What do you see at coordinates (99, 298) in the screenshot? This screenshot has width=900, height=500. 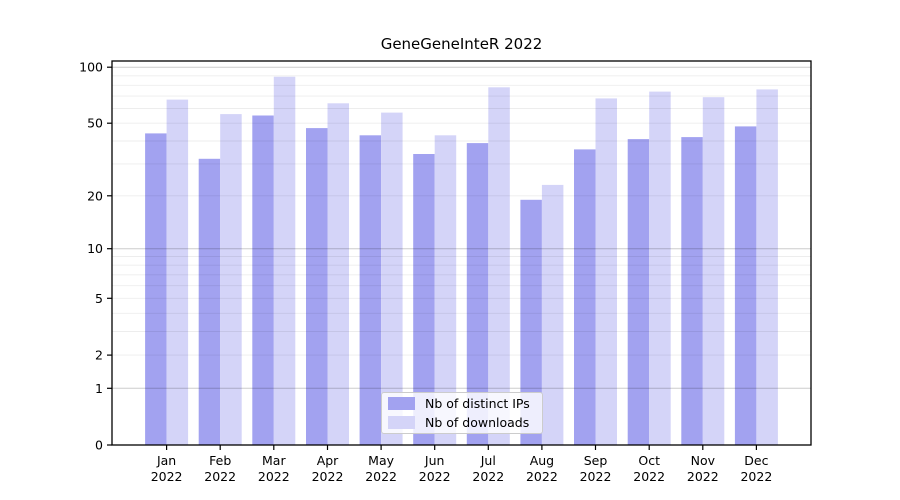 I see `y-tick-label: 5` at bounding box center [99, 298].